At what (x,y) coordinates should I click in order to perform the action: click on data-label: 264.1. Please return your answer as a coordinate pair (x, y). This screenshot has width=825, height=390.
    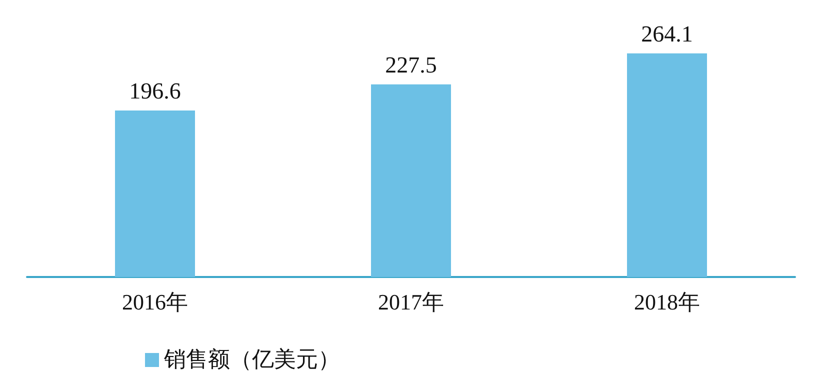
    Looking at the image, I should click on (667, 33).